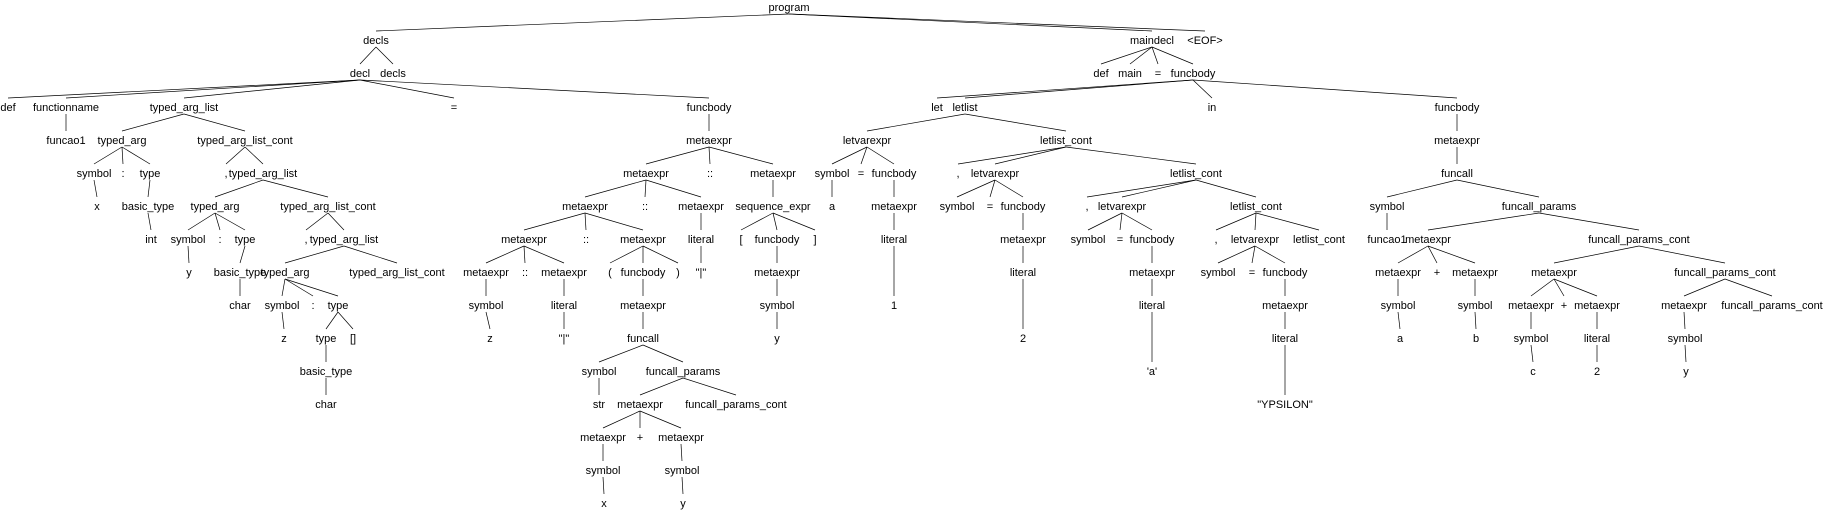 The image size is (1828, 513). What do you see at coordinates (1152, 372) in the screenshot?
I see `tree-node-a: 'a'` at bounding box center [1152, 372].